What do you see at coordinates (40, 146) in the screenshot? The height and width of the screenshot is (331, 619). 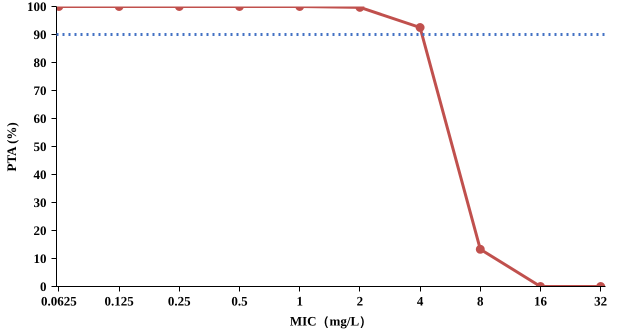 I see `y-tick-label: 50` at bounding box center [40, 146].